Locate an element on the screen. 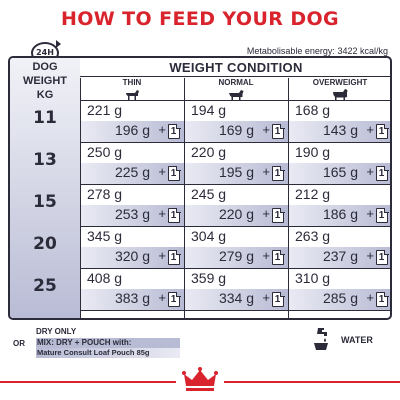 Image resolution: width=400 pixels, height=400 pixels. feeding-cell: 304 g 279 g +1 is located at coordinates (236, 247).